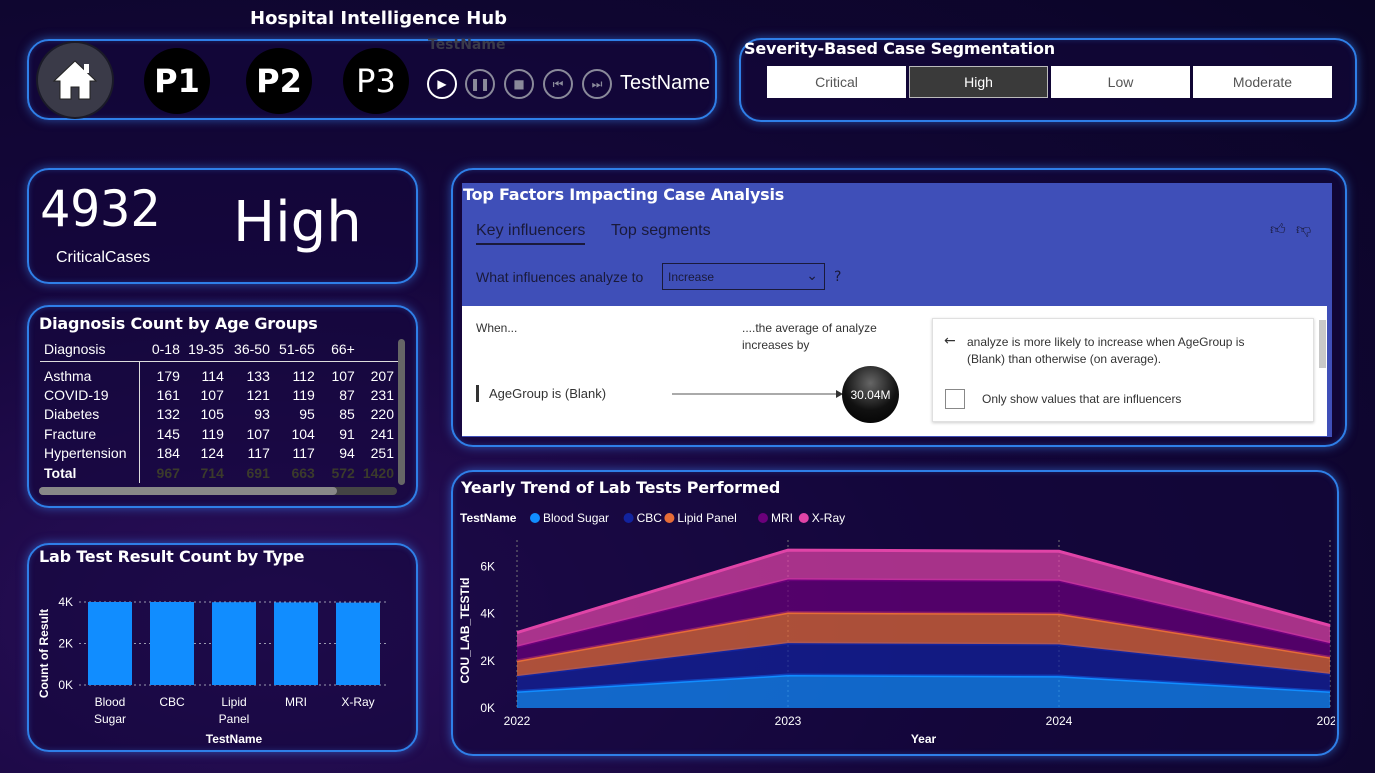  I want to click on play-axis-field: TestName, so click(665, 83).